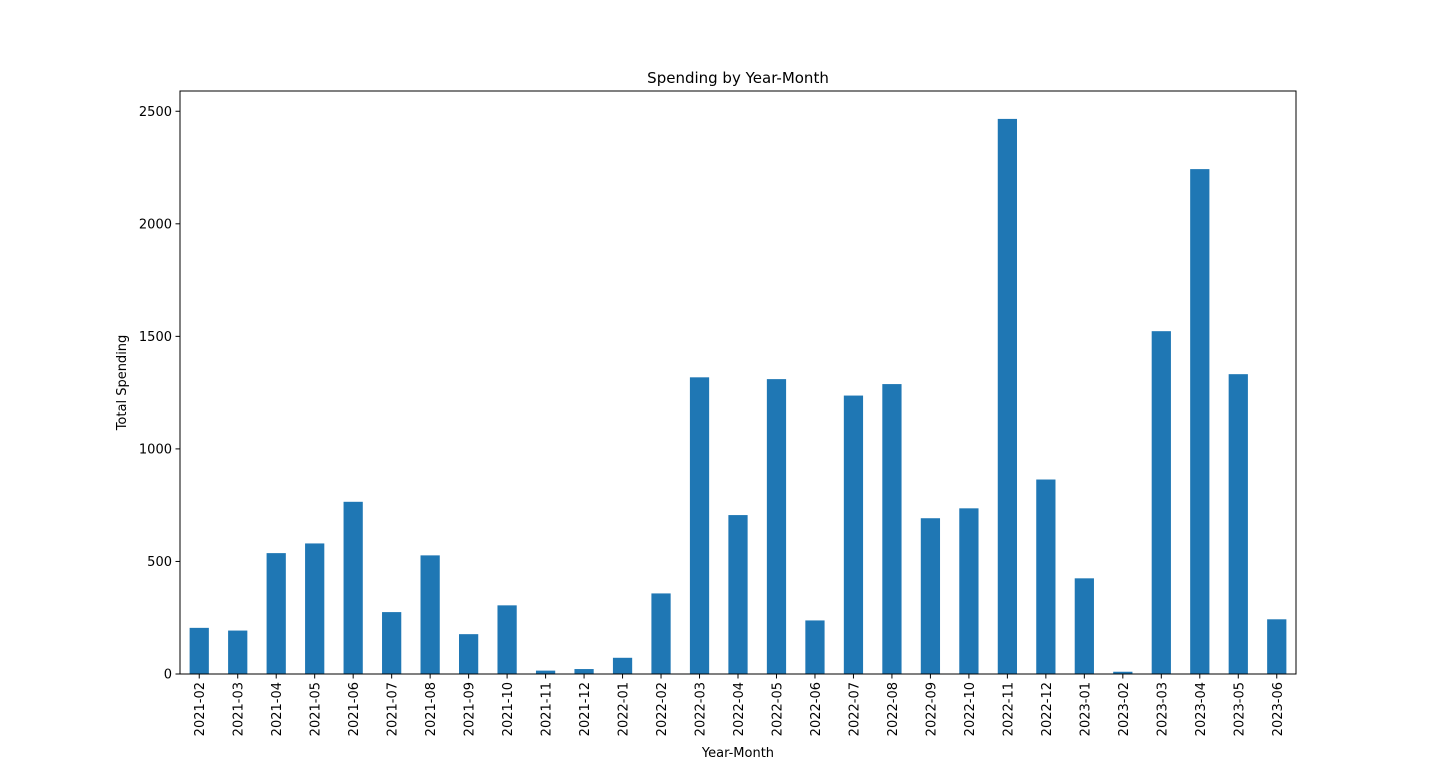  Describe the element at coordinates (624, 709) in the screenshot. I see `x-tick-label: 2022-01` at that location.